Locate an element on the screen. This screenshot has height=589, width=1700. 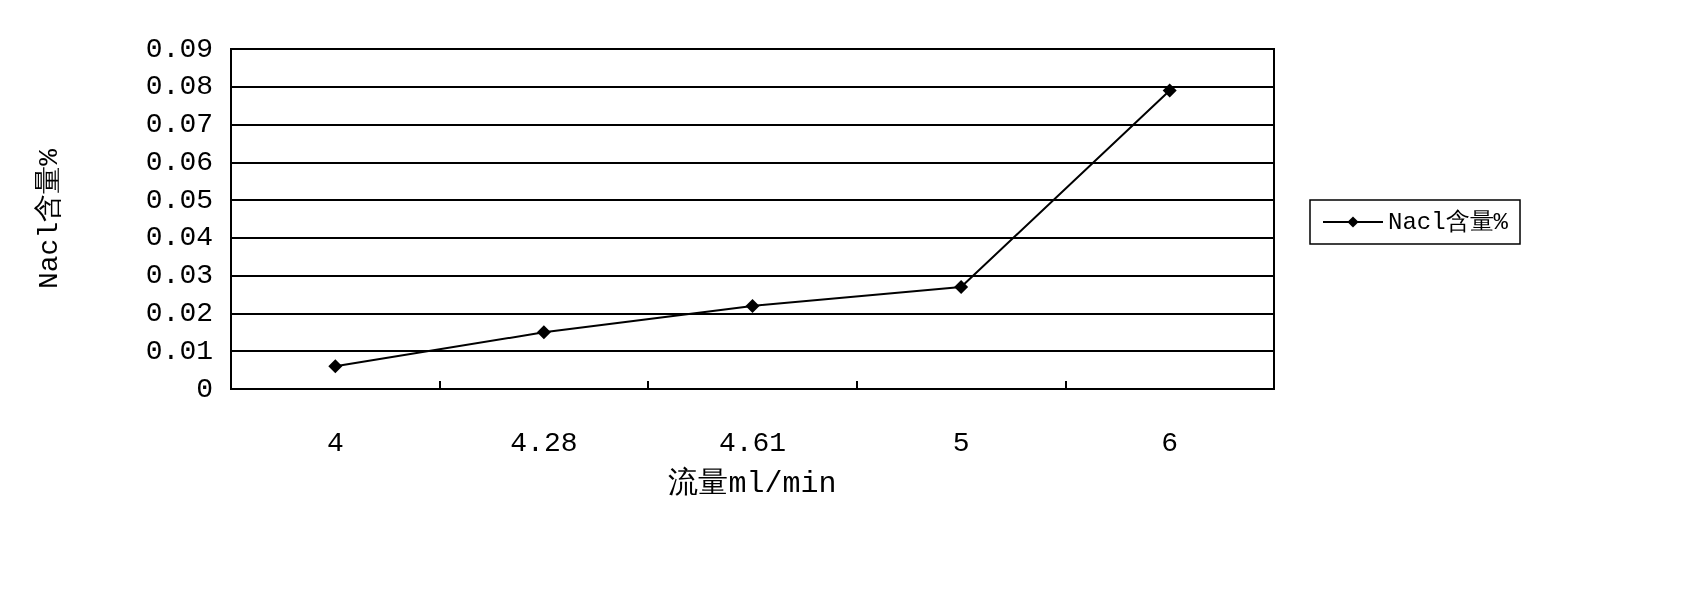
y-axis-title: Nacl含量% is located at coordinates (48, 219).